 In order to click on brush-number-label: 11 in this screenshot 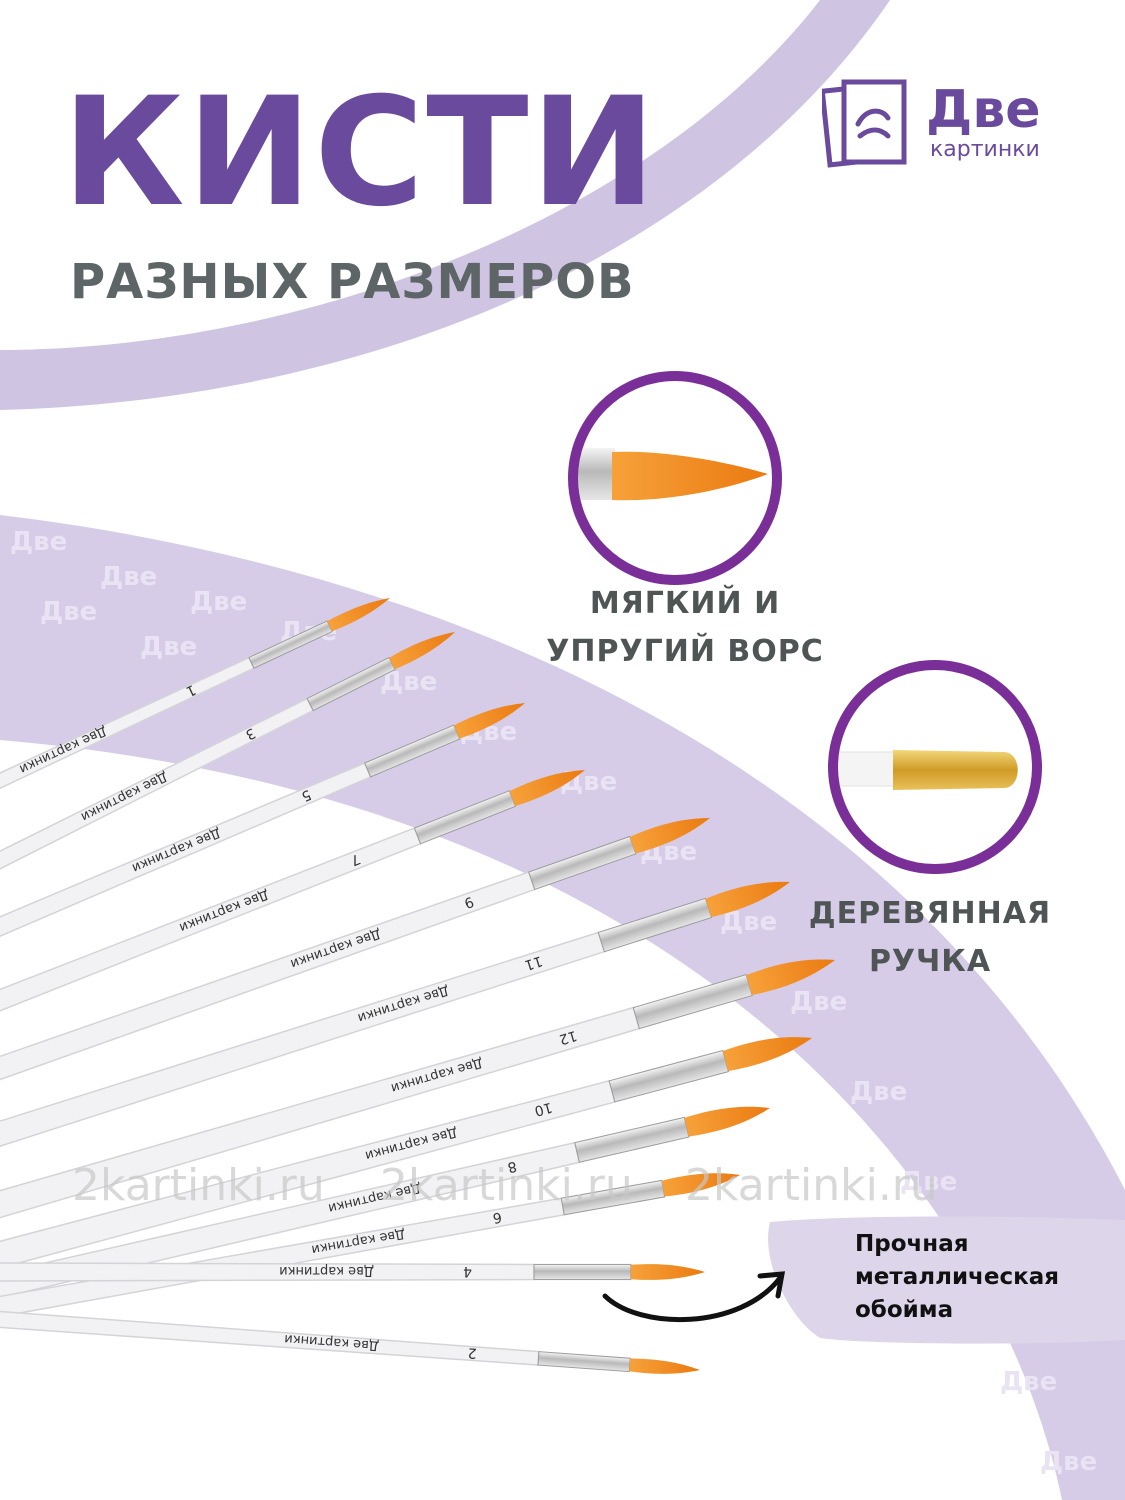, I will do `click(534, 962)`.